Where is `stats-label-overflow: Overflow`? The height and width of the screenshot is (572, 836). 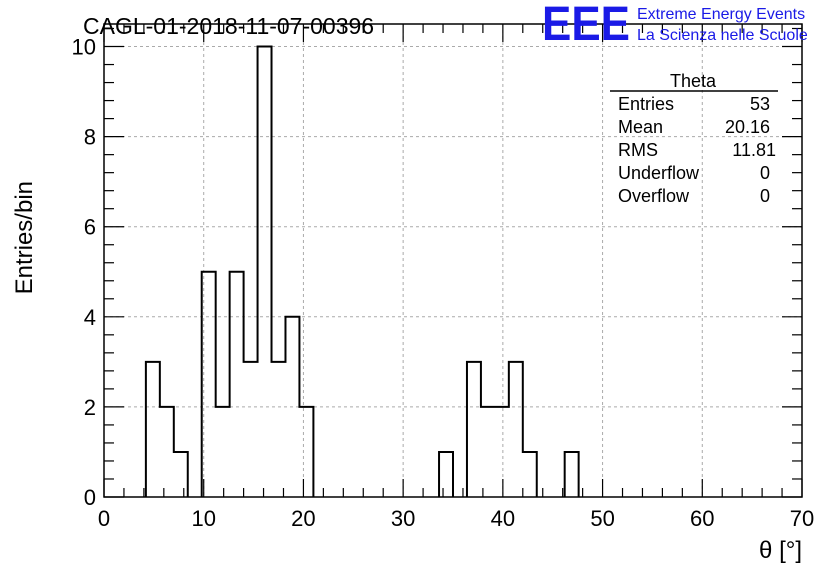 stats-label-overflow: Overflow is located at coordinates (654, 196).